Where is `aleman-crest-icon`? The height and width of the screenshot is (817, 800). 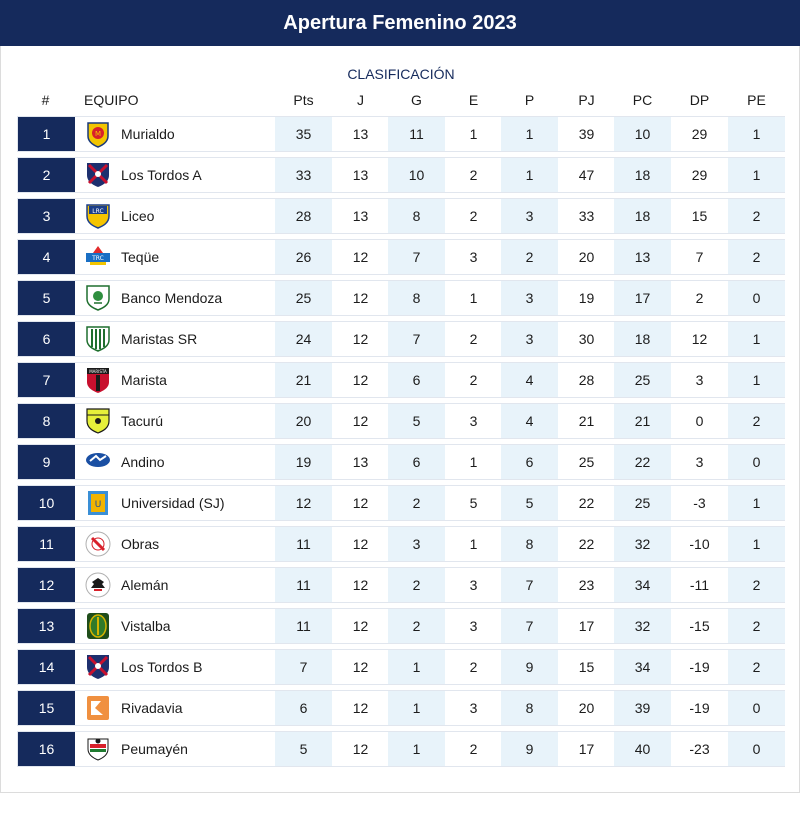
aleman-crest-icon is located at coordinates (98, 585).